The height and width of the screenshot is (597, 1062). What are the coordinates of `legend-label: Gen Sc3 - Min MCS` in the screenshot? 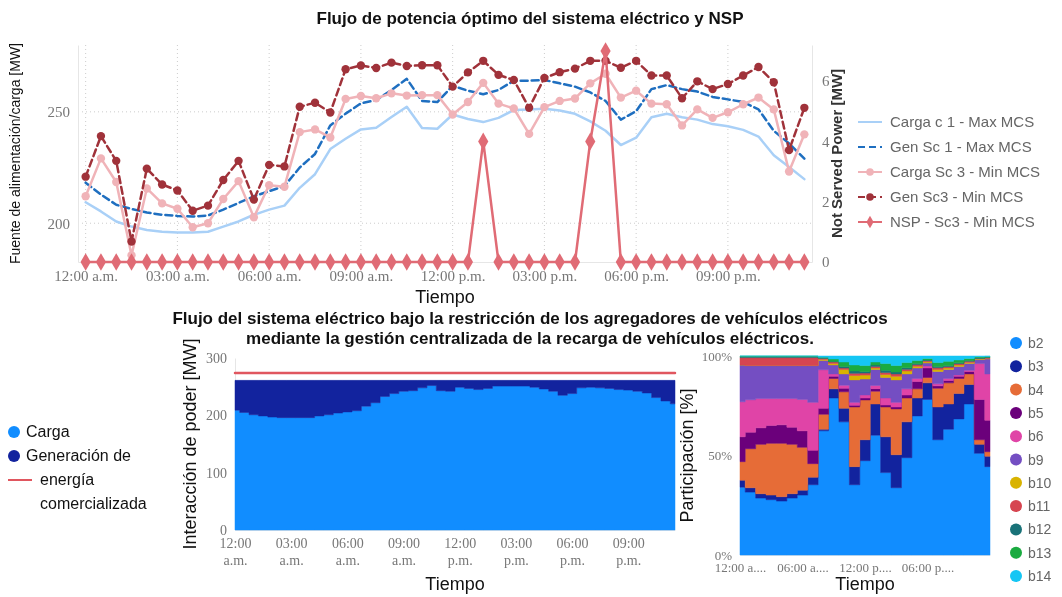 It's located at (957, 196).